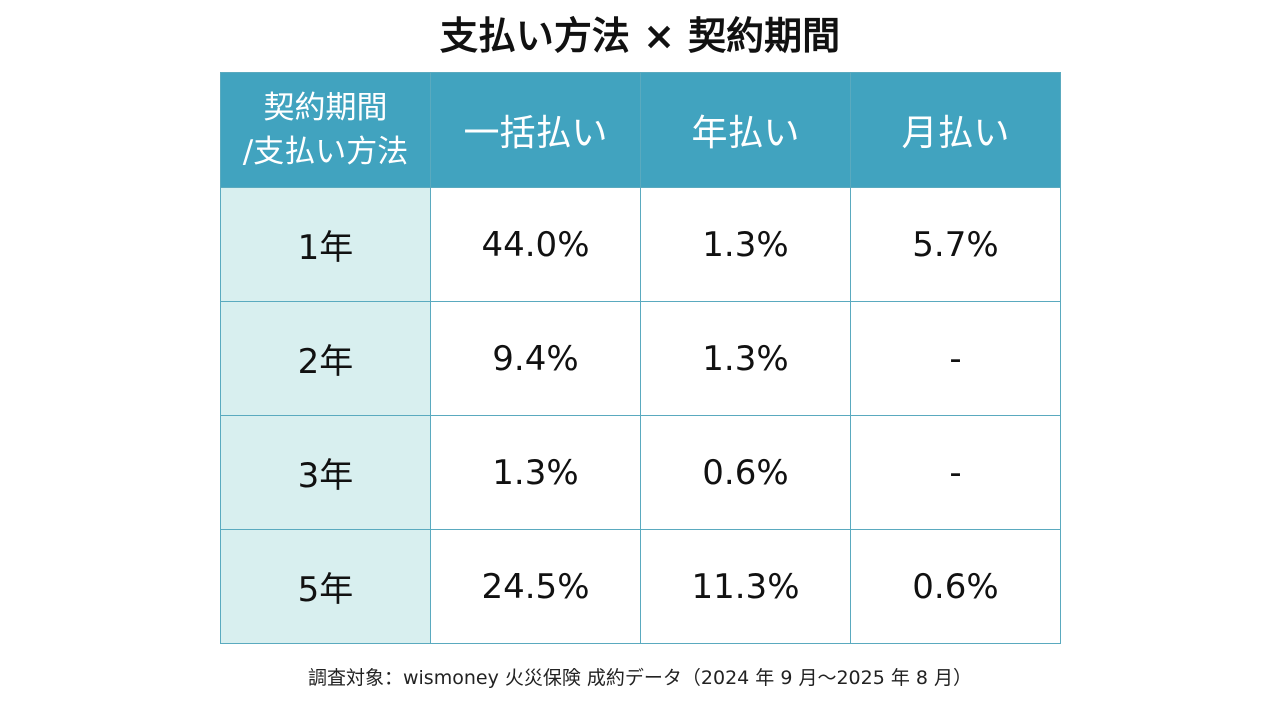 This screenshot has width=1280, height=720. I want to click on table-cell: 5.7%, so click(955, 244).